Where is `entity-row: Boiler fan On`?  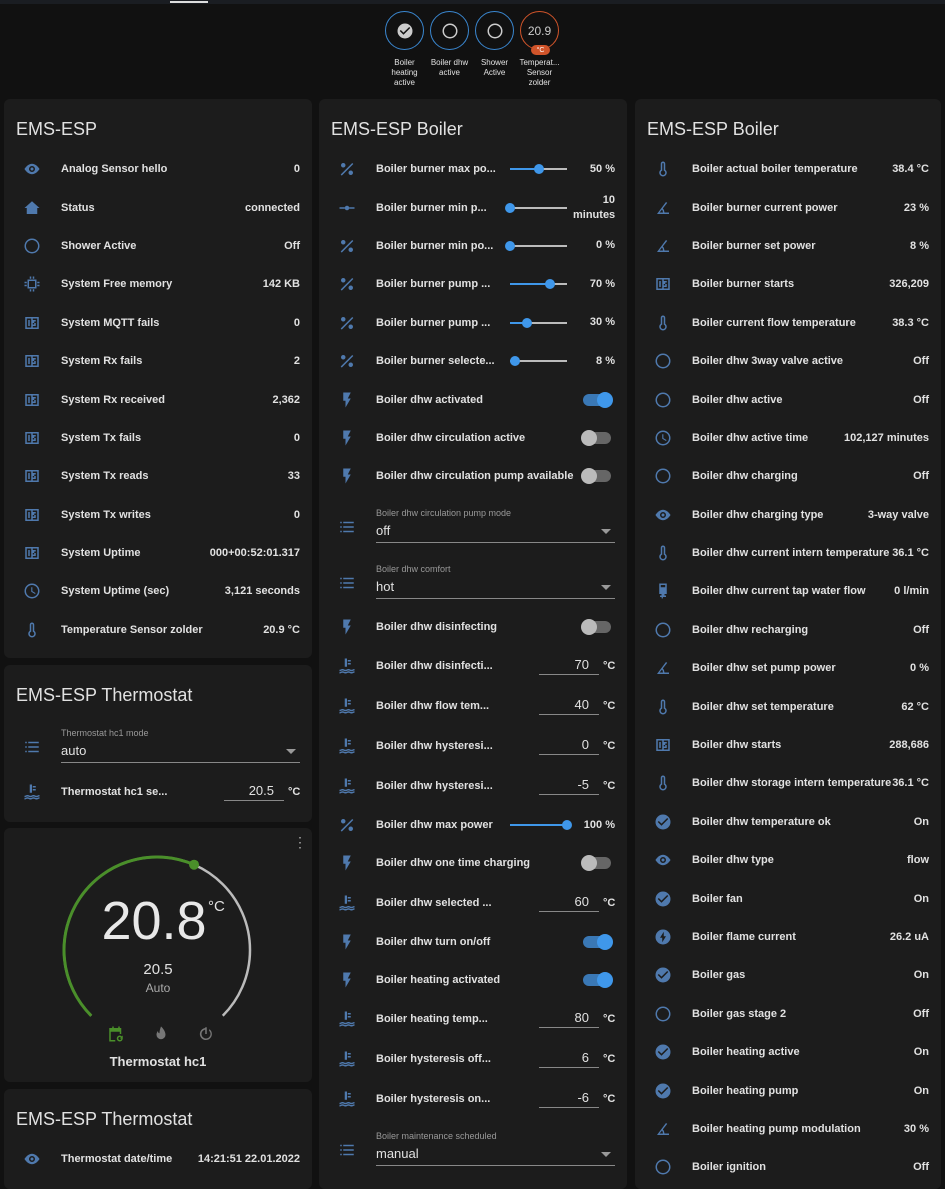 entity-row: Boiler fan On is located at coordinates (788, 898).